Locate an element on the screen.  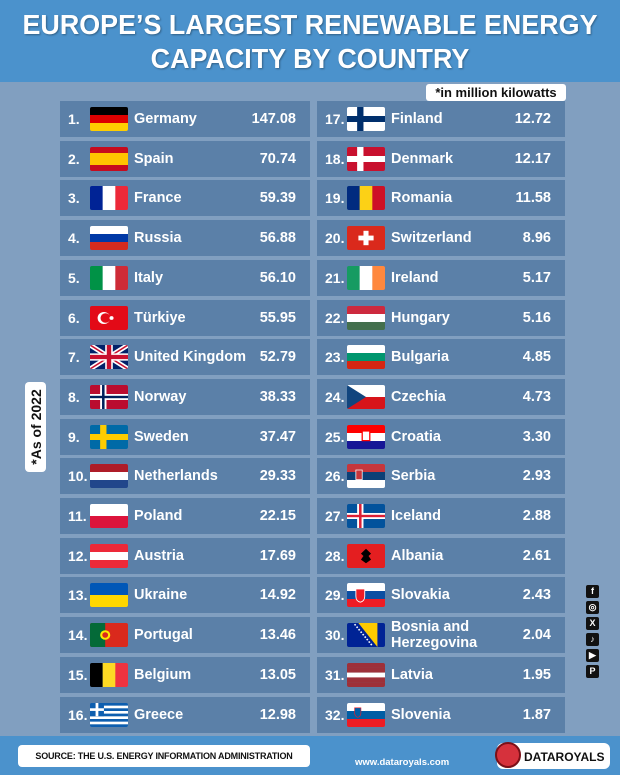
country-name: Italy is located at coordinates (149, 277).